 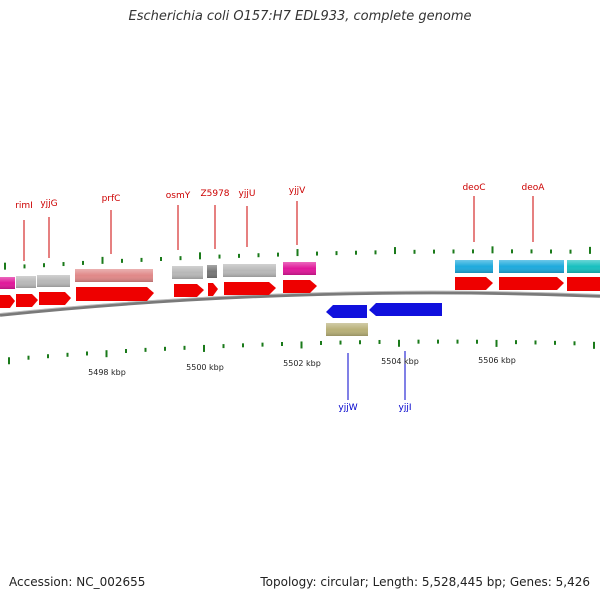 I want to click on forward-gene-label: rimI, so click(x=24, y=206).